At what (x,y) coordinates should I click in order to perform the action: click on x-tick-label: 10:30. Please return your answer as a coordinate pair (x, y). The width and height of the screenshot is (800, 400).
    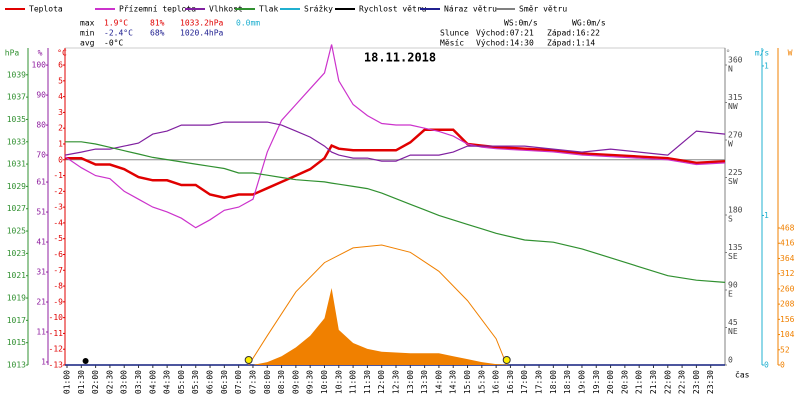
    Looking at the image, I should click on (338, 382).